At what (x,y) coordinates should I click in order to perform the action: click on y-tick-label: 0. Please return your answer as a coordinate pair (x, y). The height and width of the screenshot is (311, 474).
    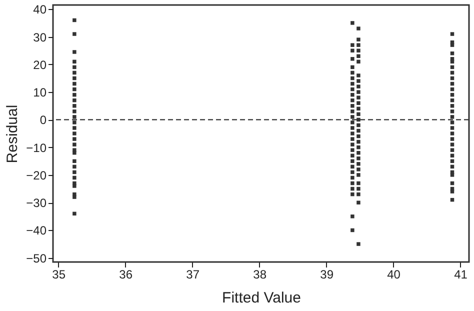
    Looking at the image, I should click on (43, 120).